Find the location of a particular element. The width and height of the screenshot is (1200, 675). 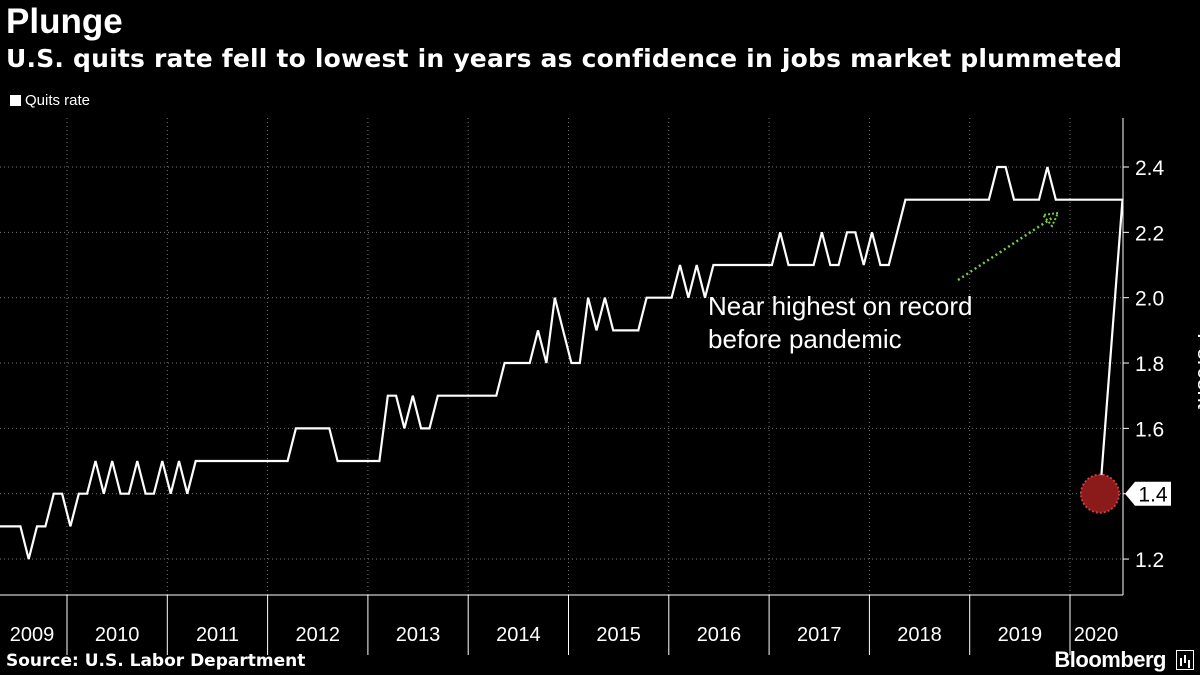

y-tick-label: 1.2 is located at coordinates (1149, 560).